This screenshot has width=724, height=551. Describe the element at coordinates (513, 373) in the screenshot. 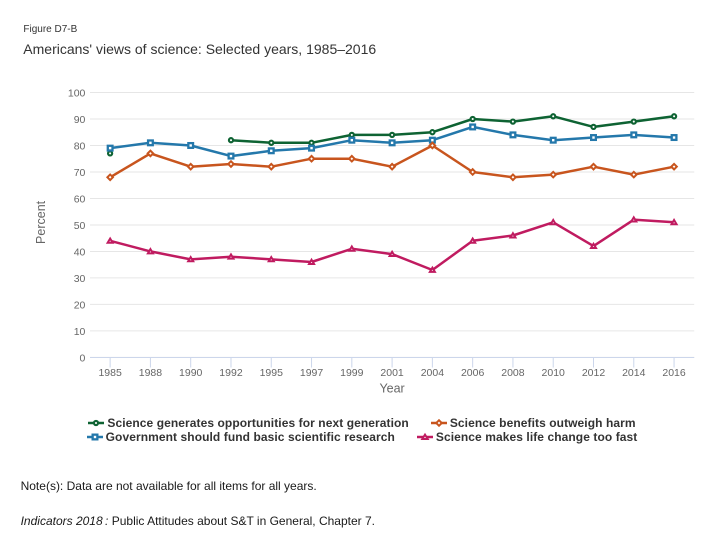

I see `svg-text: 2008` at that location.